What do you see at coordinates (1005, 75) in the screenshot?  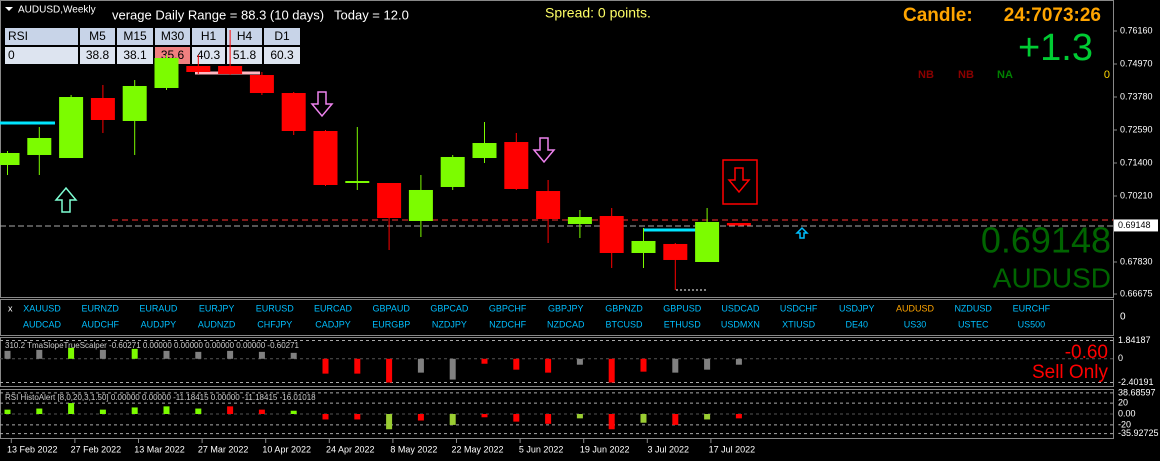 I see `signal: NA` at bounding box center [1005, 75].